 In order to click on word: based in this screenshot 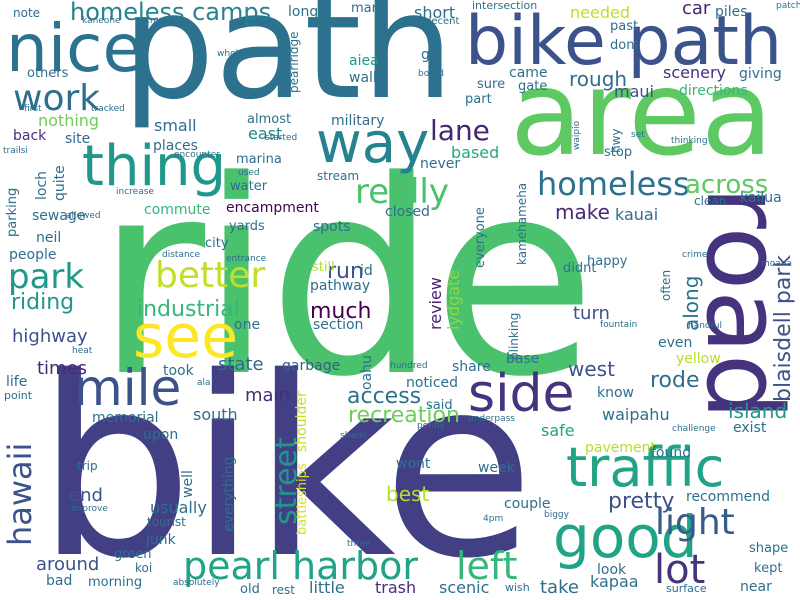, I will do `click(475, 152)`.